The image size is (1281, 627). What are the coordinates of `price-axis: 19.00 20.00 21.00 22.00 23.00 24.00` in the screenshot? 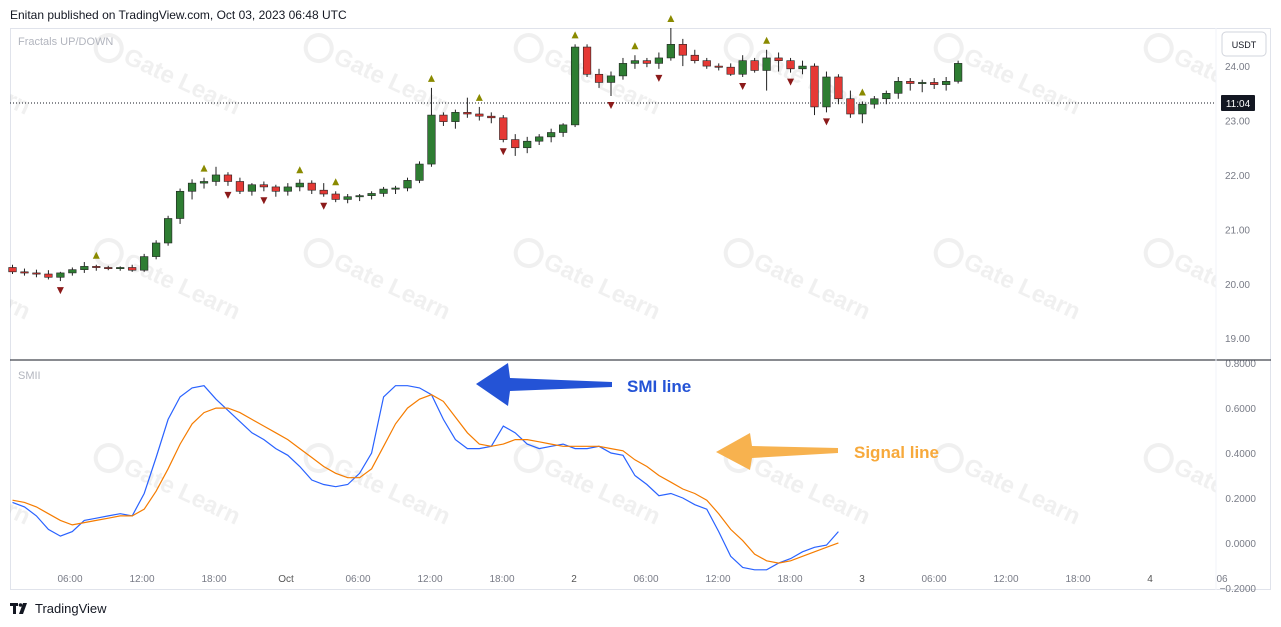 It's located at (1237, 203).